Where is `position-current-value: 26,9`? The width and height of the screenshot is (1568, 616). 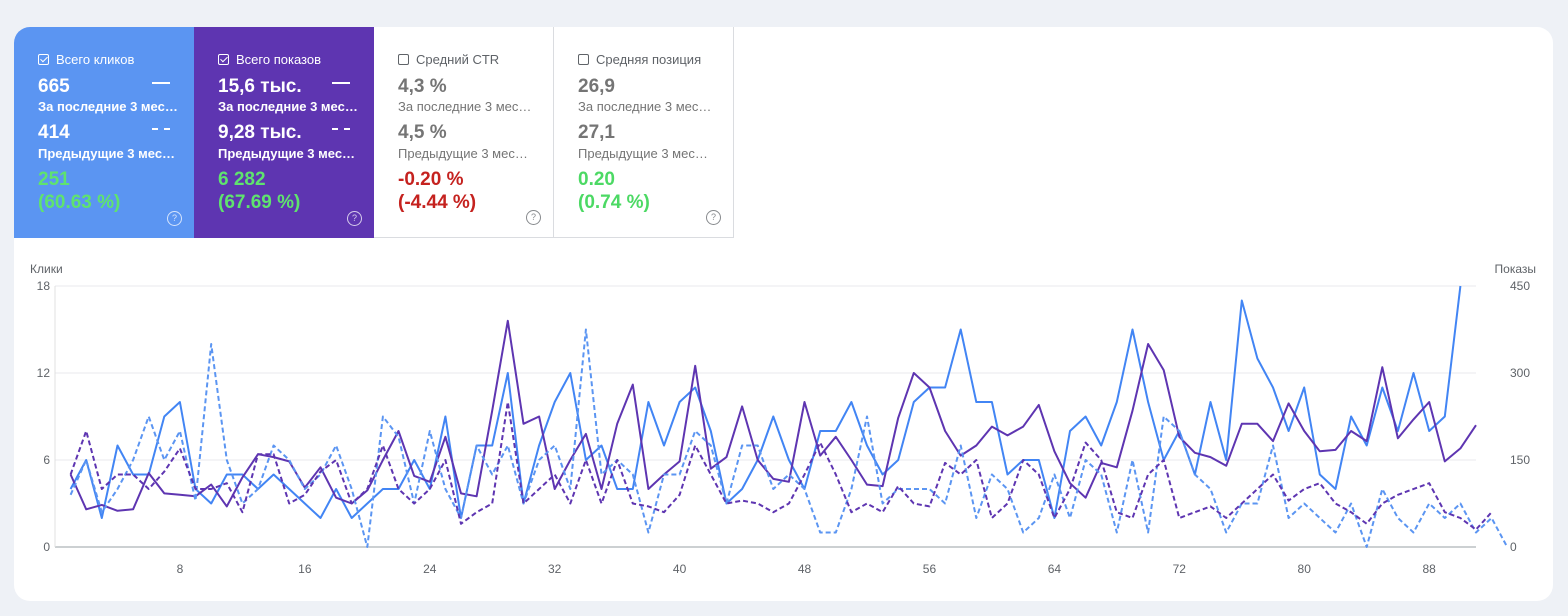
position-current-value: 26,9 is located at coordinates (596, 86).